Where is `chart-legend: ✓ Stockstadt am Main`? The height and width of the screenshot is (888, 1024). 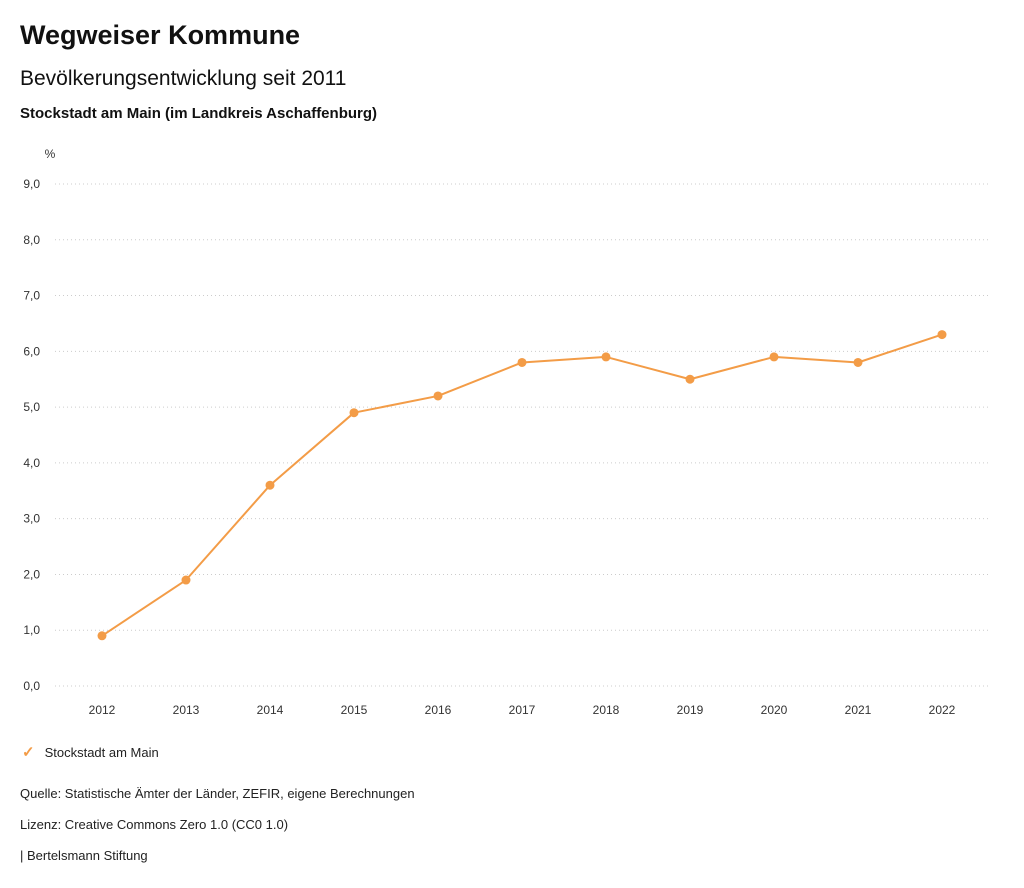
chart-legend: ✓ Stockstadt am Main is located at coordinates (90, 752).